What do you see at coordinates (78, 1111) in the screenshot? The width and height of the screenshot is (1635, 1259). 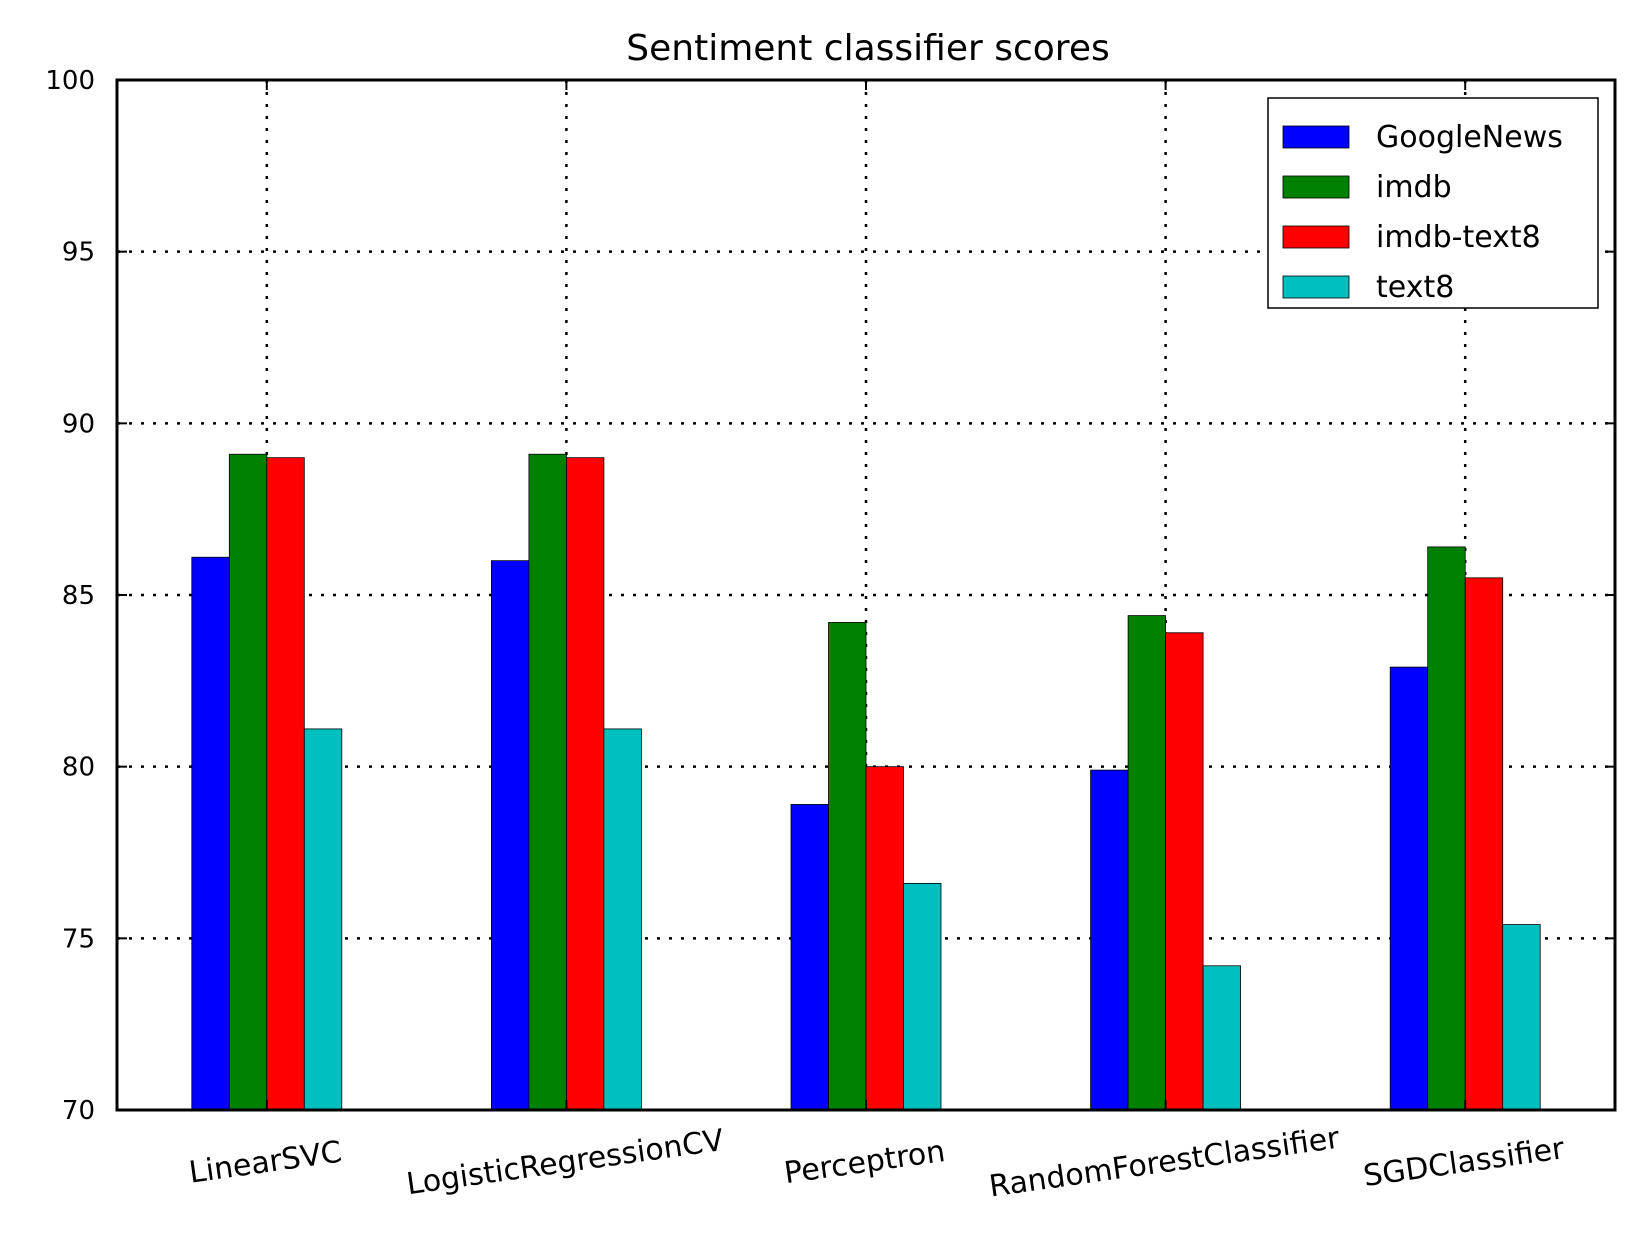 I see `y-tick-label: 70` at bounding box center [78, 1111].